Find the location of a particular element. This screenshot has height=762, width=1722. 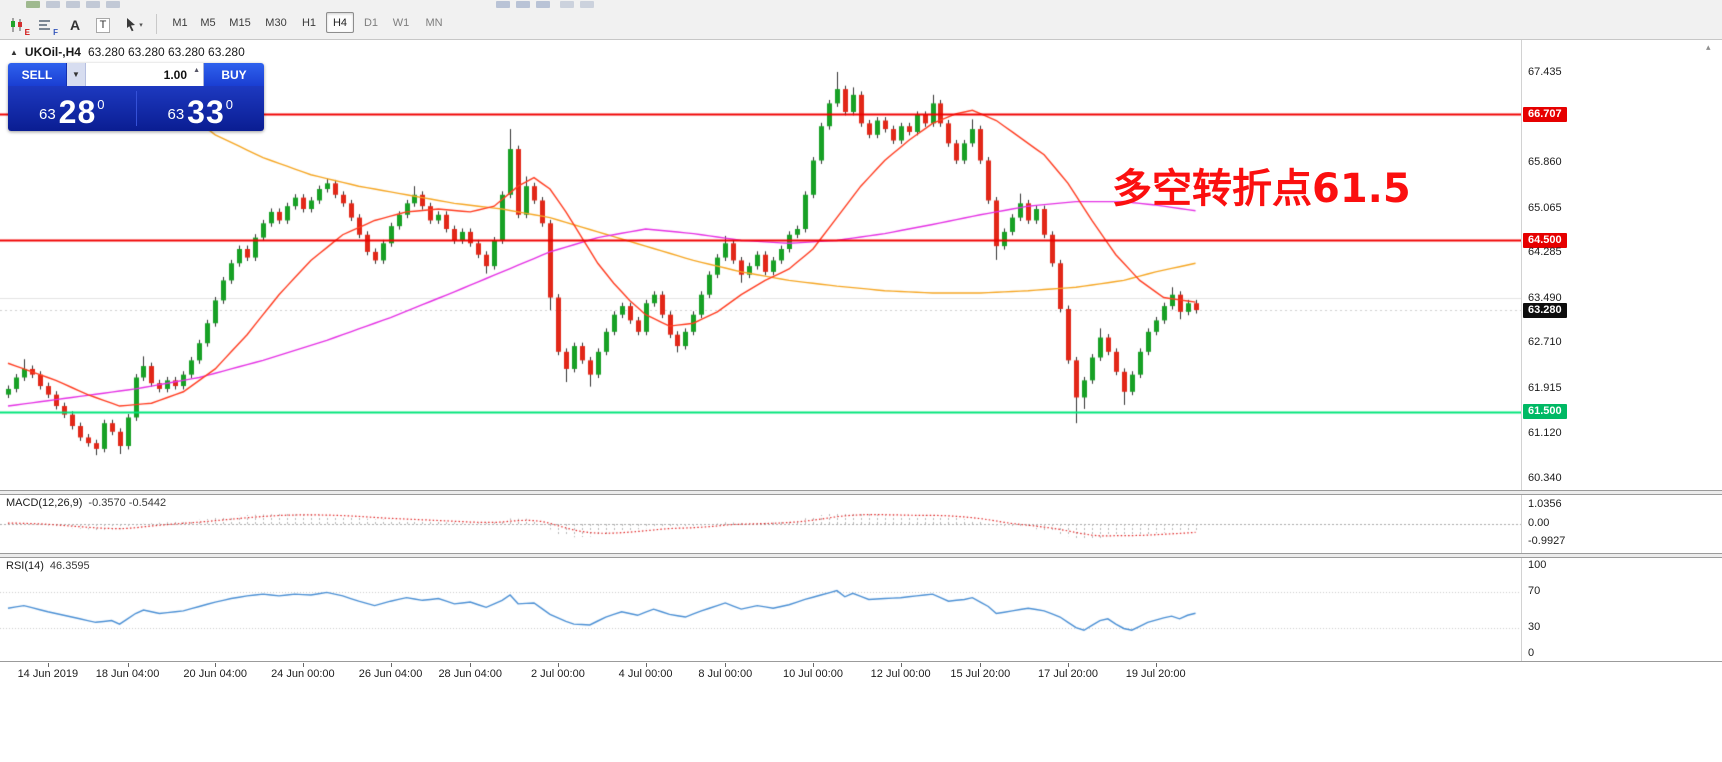

sell-price-point: 0 is located at coordinates (101, 104).